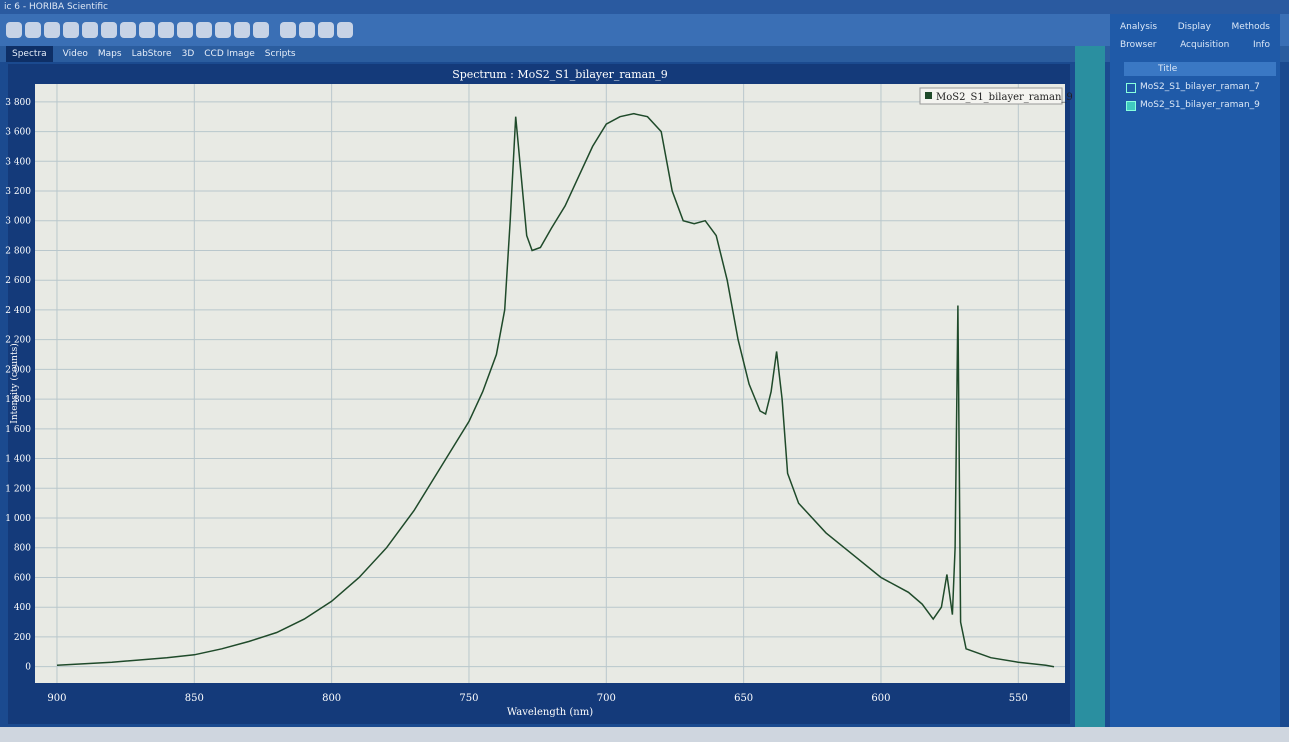 The width and height of the screenshot is (1289, 742). I want to click on y-tick-label: 3 800, so click(18, 103).